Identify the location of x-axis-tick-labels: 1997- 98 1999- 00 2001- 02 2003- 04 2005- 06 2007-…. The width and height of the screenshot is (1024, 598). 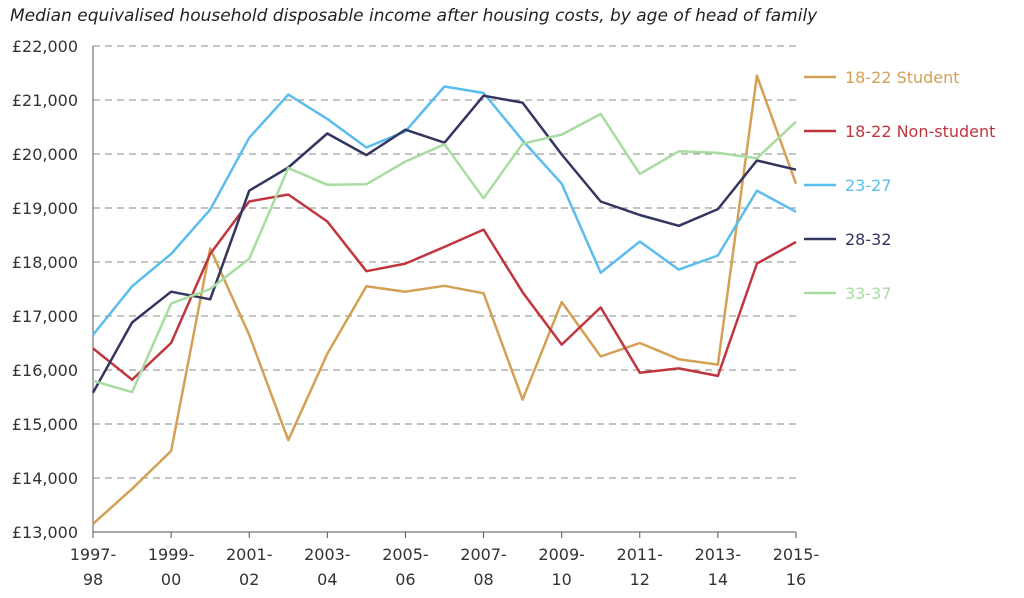
(445, 567).